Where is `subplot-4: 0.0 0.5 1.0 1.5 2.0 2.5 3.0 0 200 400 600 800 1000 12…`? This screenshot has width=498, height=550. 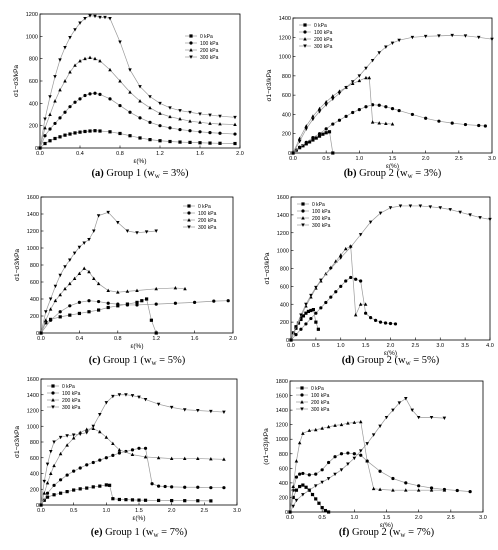
subplot-4: 0.0 0.5 1.0 1.5 2.0 2.5 3.0 0 200 400 600 800 1000 12… is located at coordinates (127, 458).